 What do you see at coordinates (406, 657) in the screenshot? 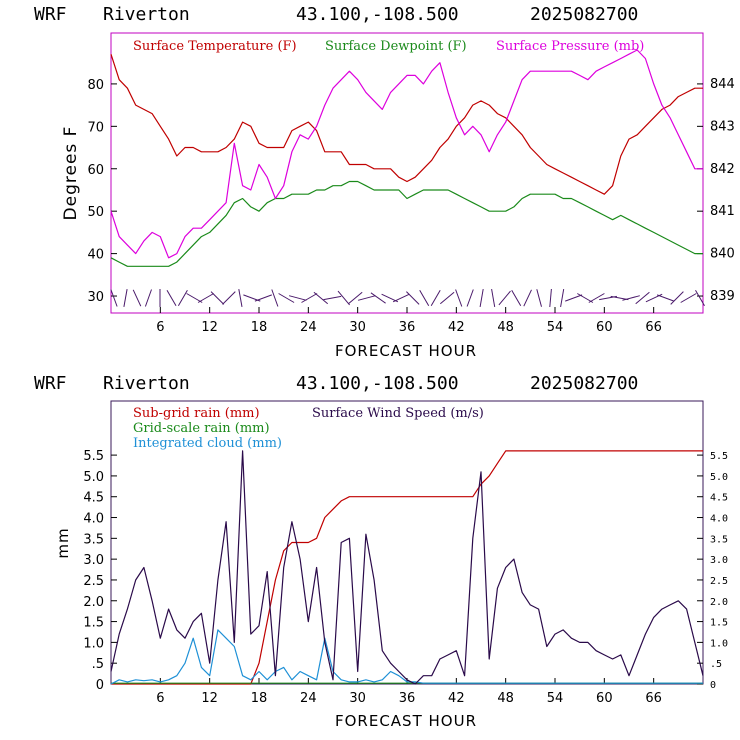
I see `series-line-integrated-cloud-mm` at bounding box center [406, 657].